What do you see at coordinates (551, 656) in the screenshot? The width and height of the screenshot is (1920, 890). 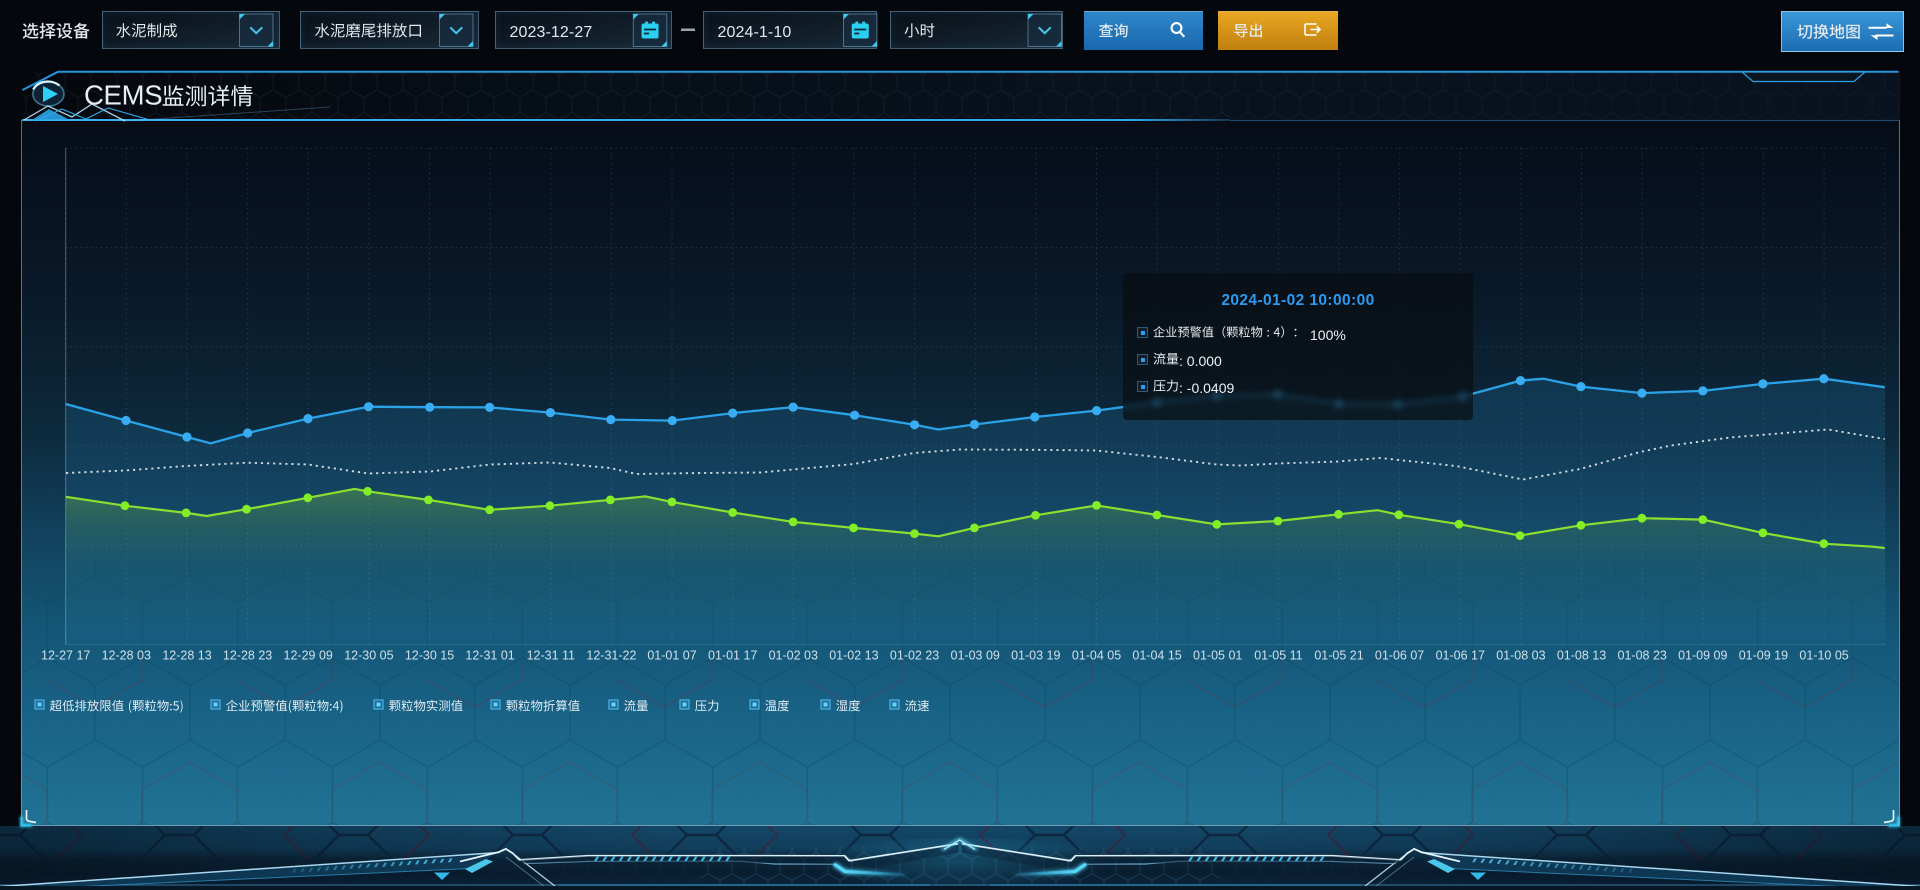 I see `svg-text: 12-31 11` at bounding box center [551, 656].